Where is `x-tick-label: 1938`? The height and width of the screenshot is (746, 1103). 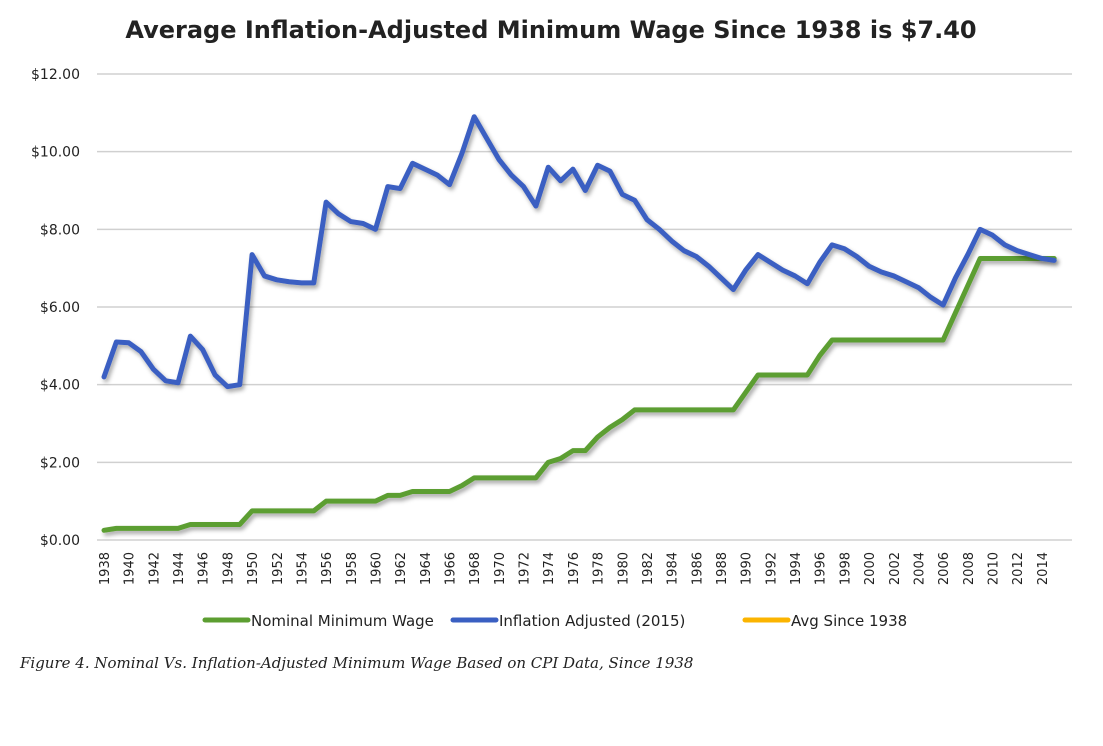 x-tick-label: 1938 is located at coordinates (105, 568).